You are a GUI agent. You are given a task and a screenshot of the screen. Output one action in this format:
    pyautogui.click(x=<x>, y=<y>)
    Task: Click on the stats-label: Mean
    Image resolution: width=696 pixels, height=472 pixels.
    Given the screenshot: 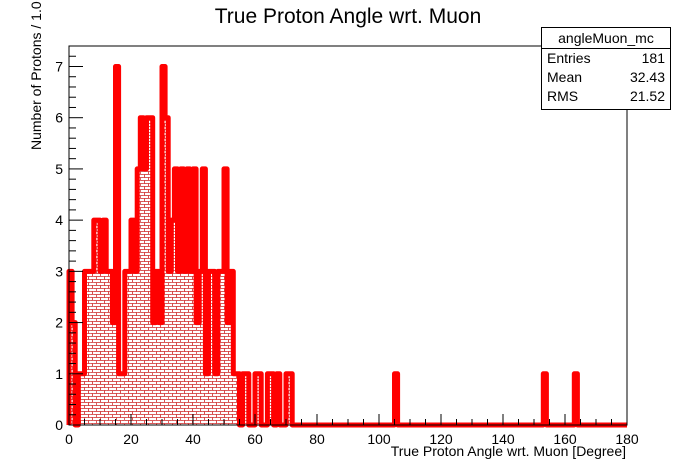 What is the action you would take?
    pyautogui.click(x=565, y=77)
    